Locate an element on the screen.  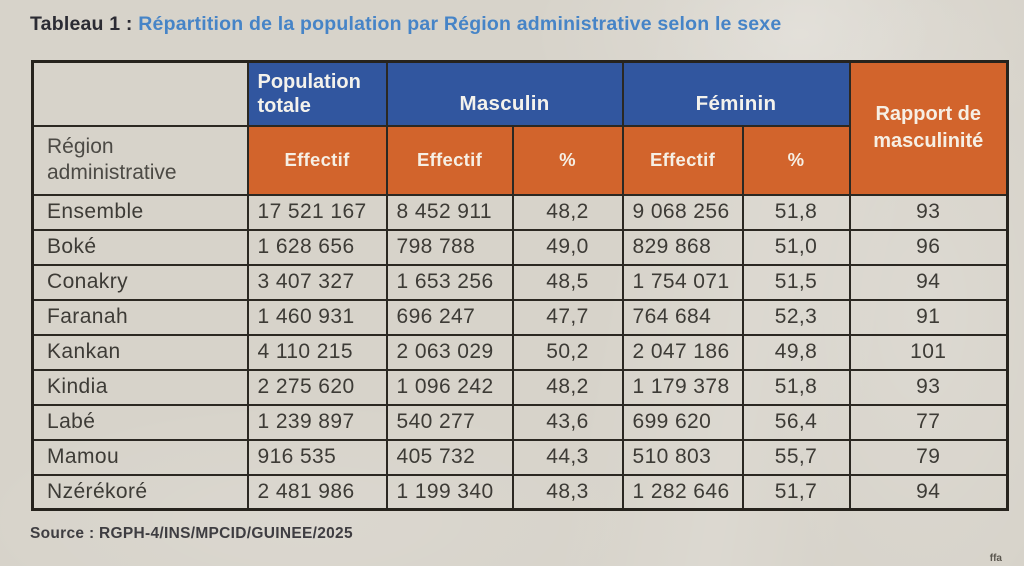
fem-effectif-cell: 699 620 is located at coordinates (682, 422).